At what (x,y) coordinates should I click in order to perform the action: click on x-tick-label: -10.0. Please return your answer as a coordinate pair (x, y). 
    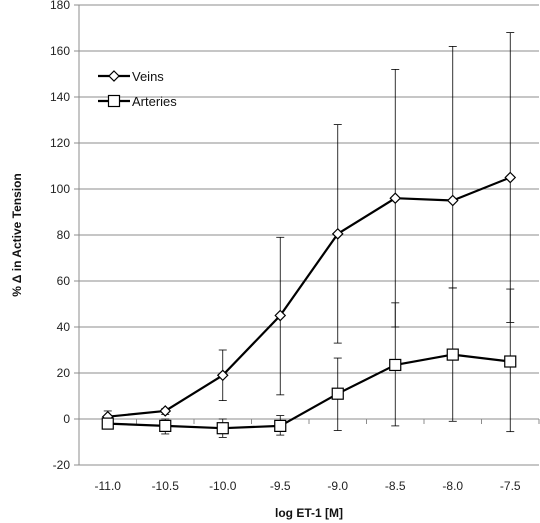
    Looking at the image, I should click on (223, 486).